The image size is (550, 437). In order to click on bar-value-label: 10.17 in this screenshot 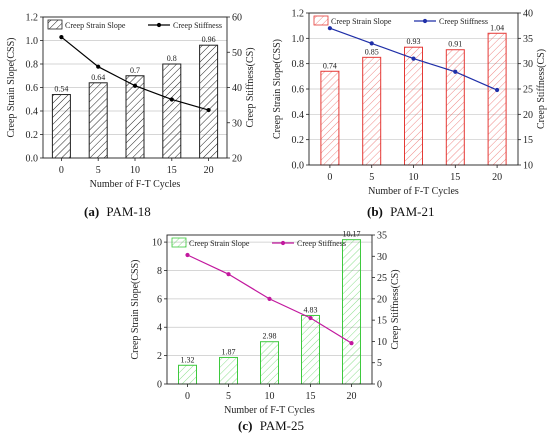, I will do `click(352, 234)`.